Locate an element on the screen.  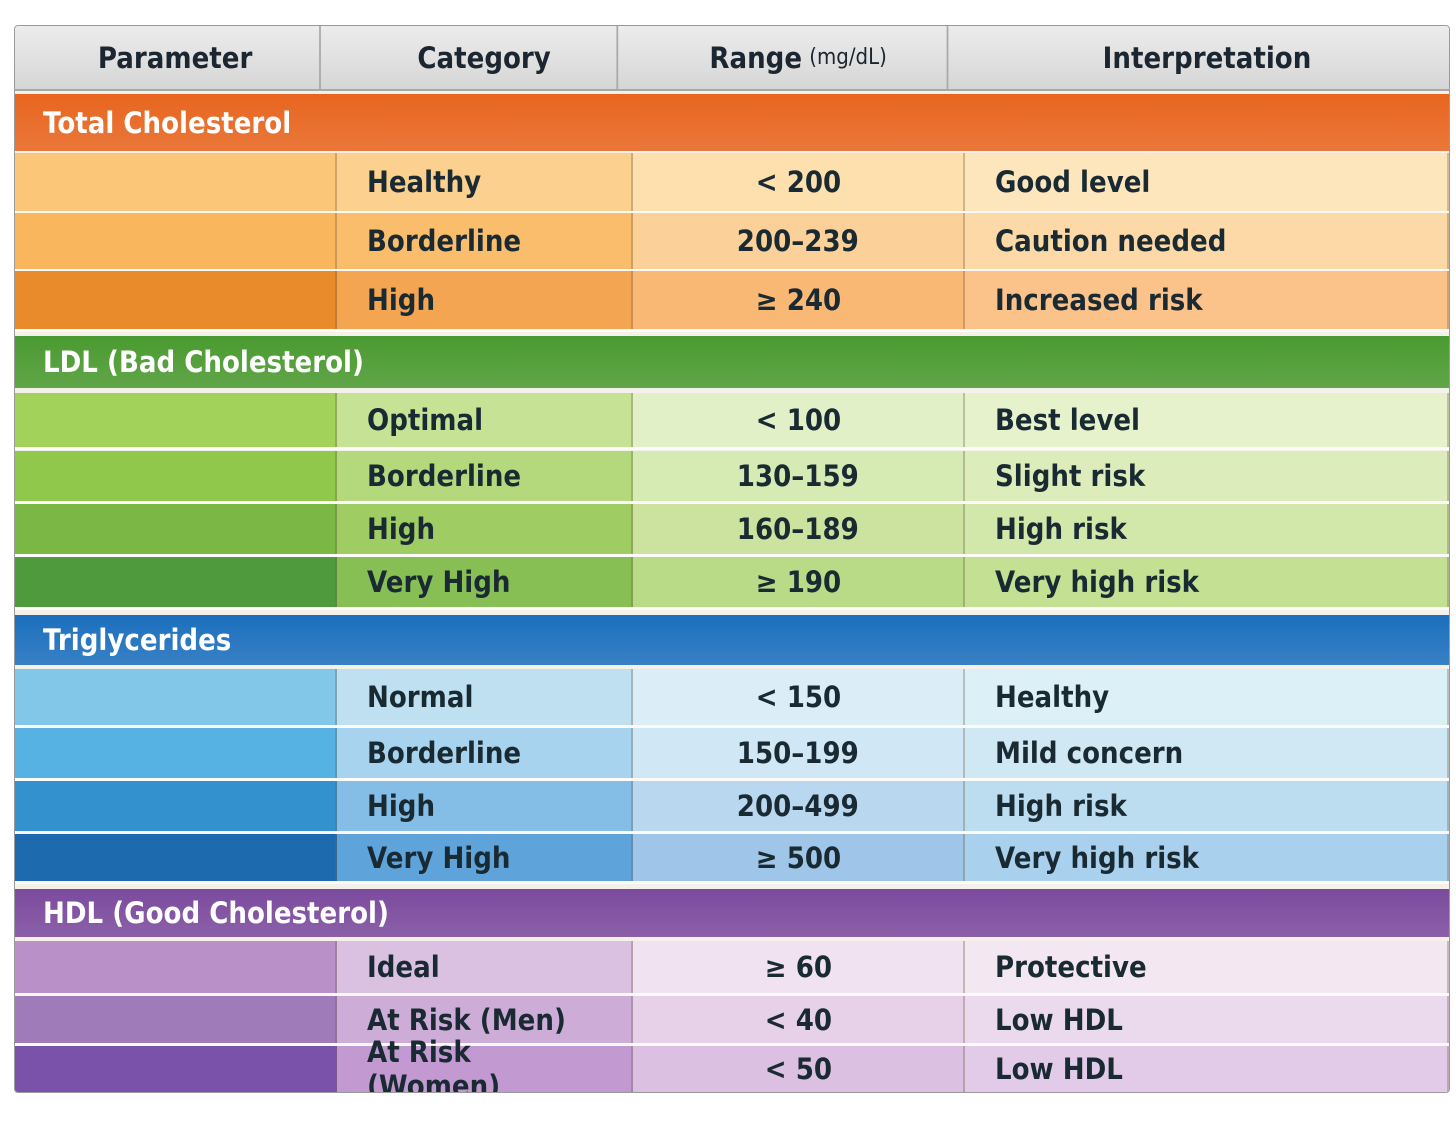
category-cell: At Risk (Women) is located at coordinates (485, 1063).